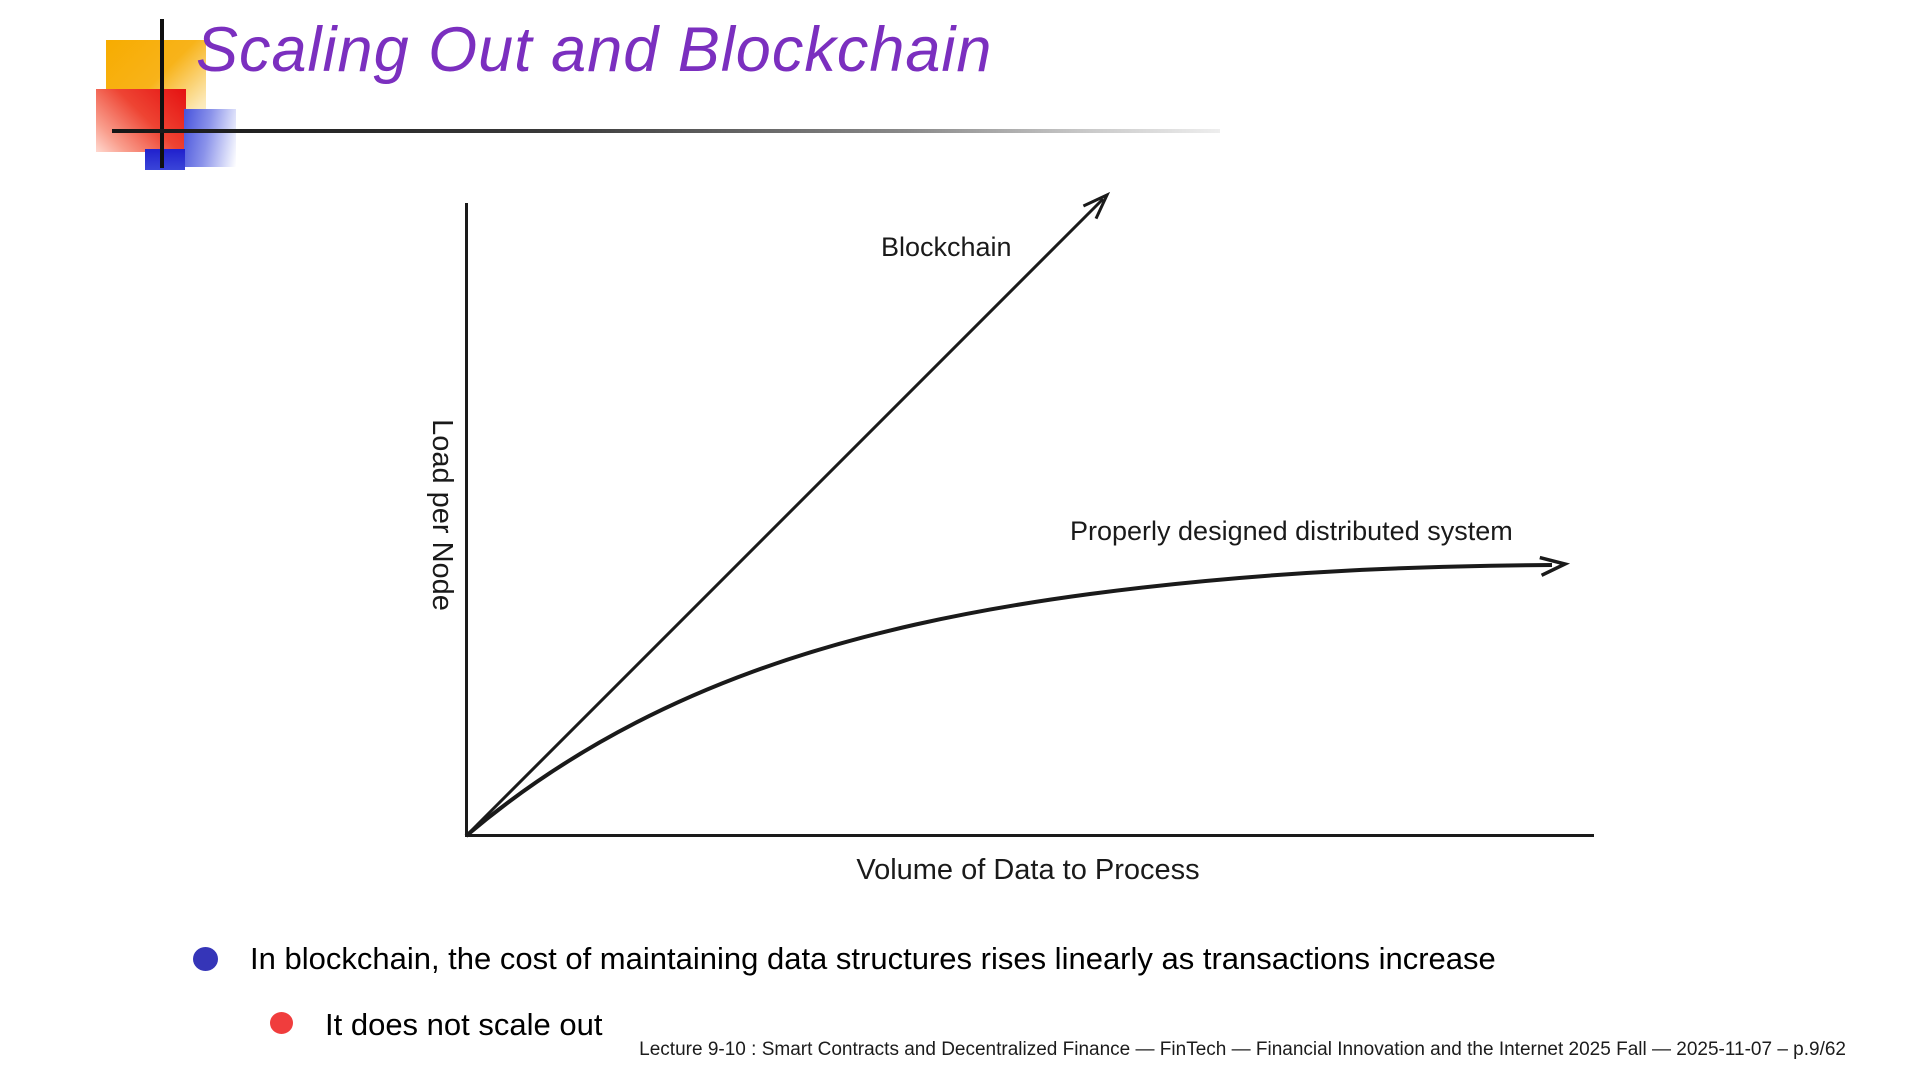 The width and height of the screenshot is (1920, 1081). Describe the element at coordinates (442, 515) in the screenshot. I see `y-axis-label: Load per Node` at that location.